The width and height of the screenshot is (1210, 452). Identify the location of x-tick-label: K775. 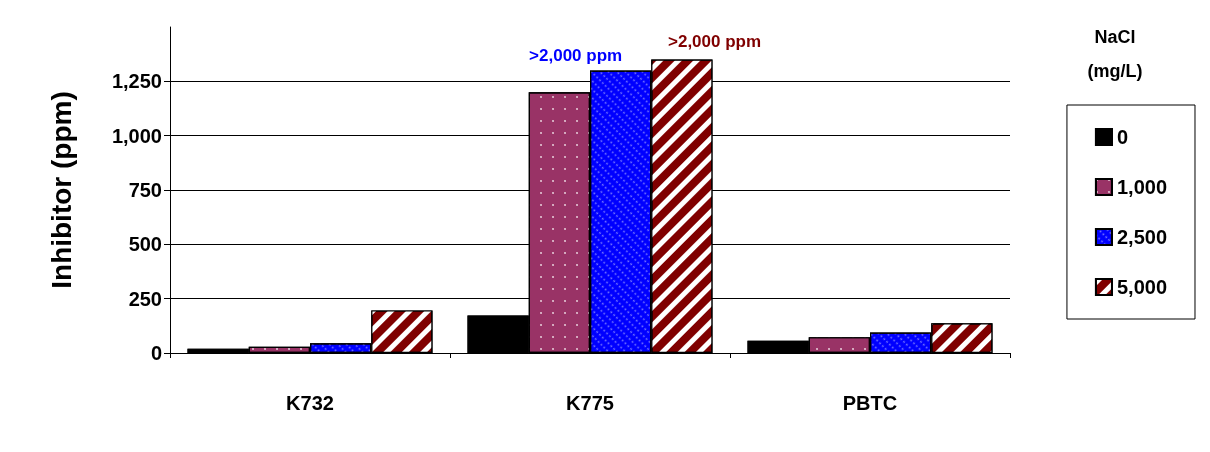
(590, 403).